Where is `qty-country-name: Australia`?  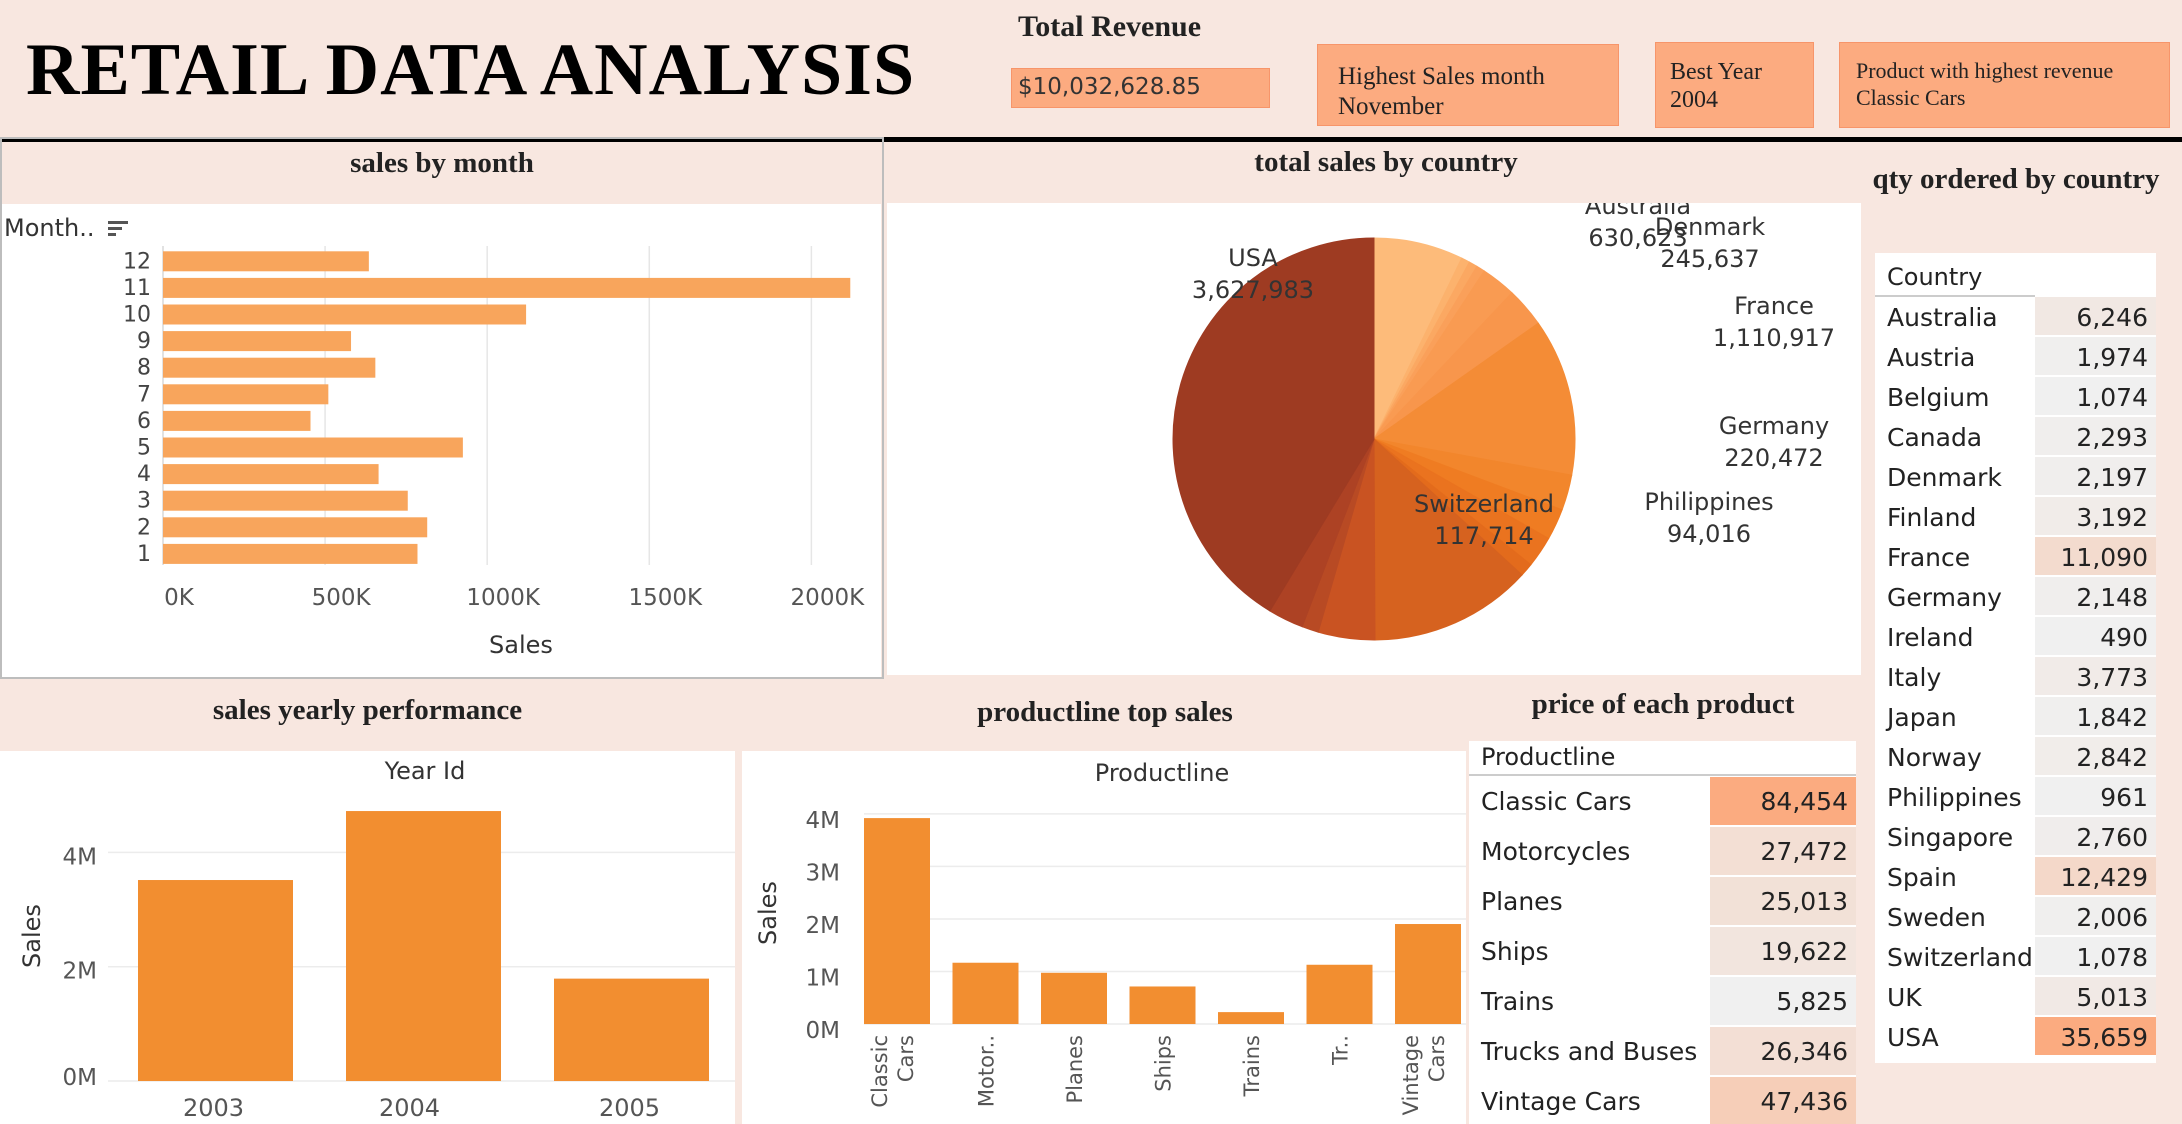
qty-country-name: Australia is located at coordinates (1942, 317).